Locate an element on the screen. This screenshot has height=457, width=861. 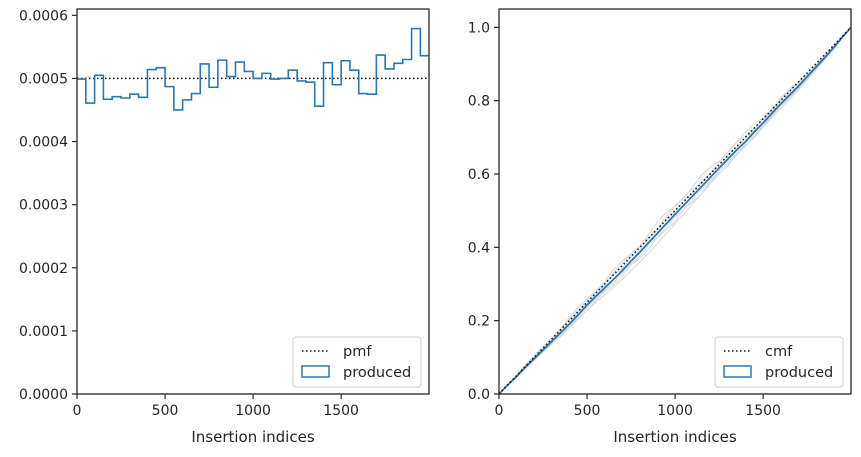
left-x-tick-label: 500 is located at coordinates (165, 411).